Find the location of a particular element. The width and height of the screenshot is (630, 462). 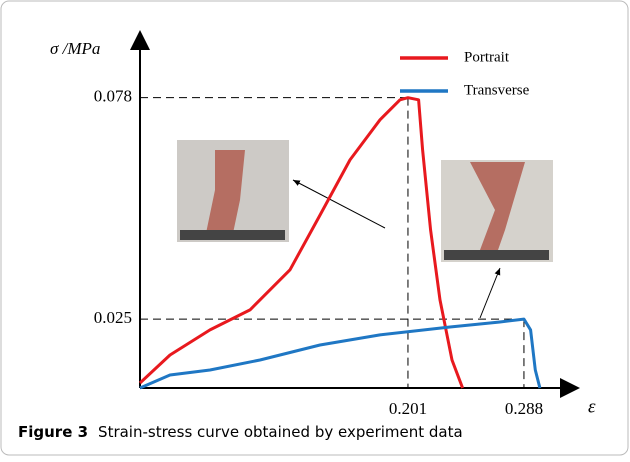

y-tick-label: 0.025 is located at coordinates (113, 317).